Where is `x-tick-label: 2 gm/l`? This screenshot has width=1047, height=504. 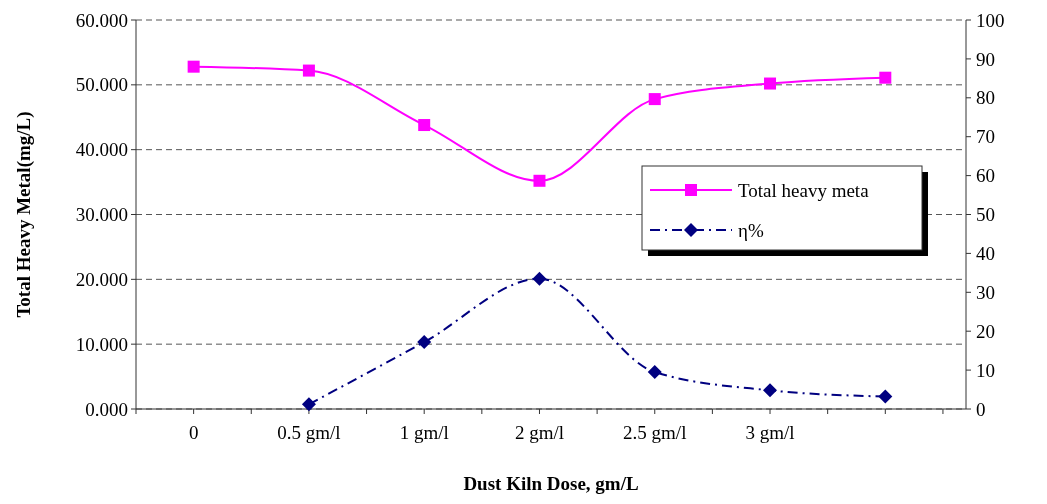 x-tick-label: 2 gm/l is located at coordinates (539, 432).